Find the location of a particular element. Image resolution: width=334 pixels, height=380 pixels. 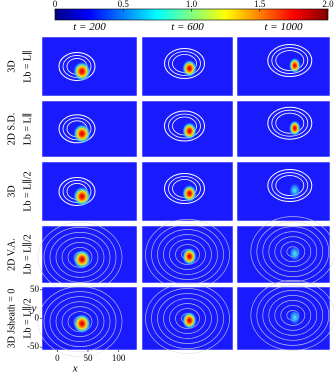

row-label: Lb = L∥ is located at coordinates (27, 129).